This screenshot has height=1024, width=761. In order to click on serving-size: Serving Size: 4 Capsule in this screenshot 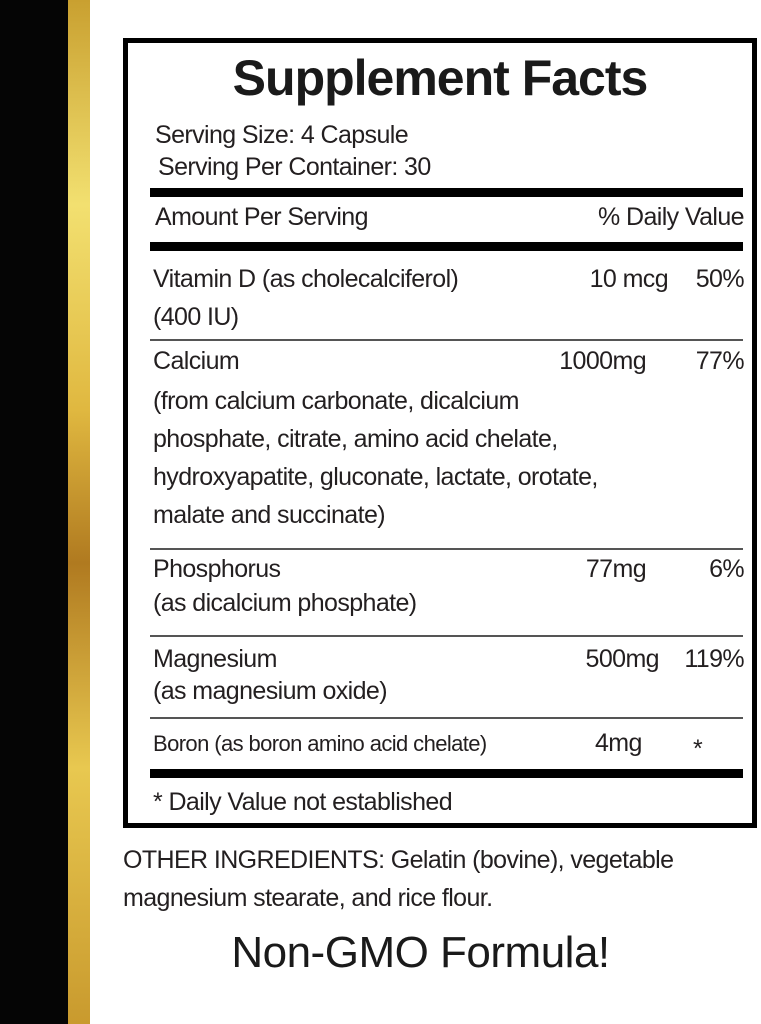, I will do `click(282, 135)`.